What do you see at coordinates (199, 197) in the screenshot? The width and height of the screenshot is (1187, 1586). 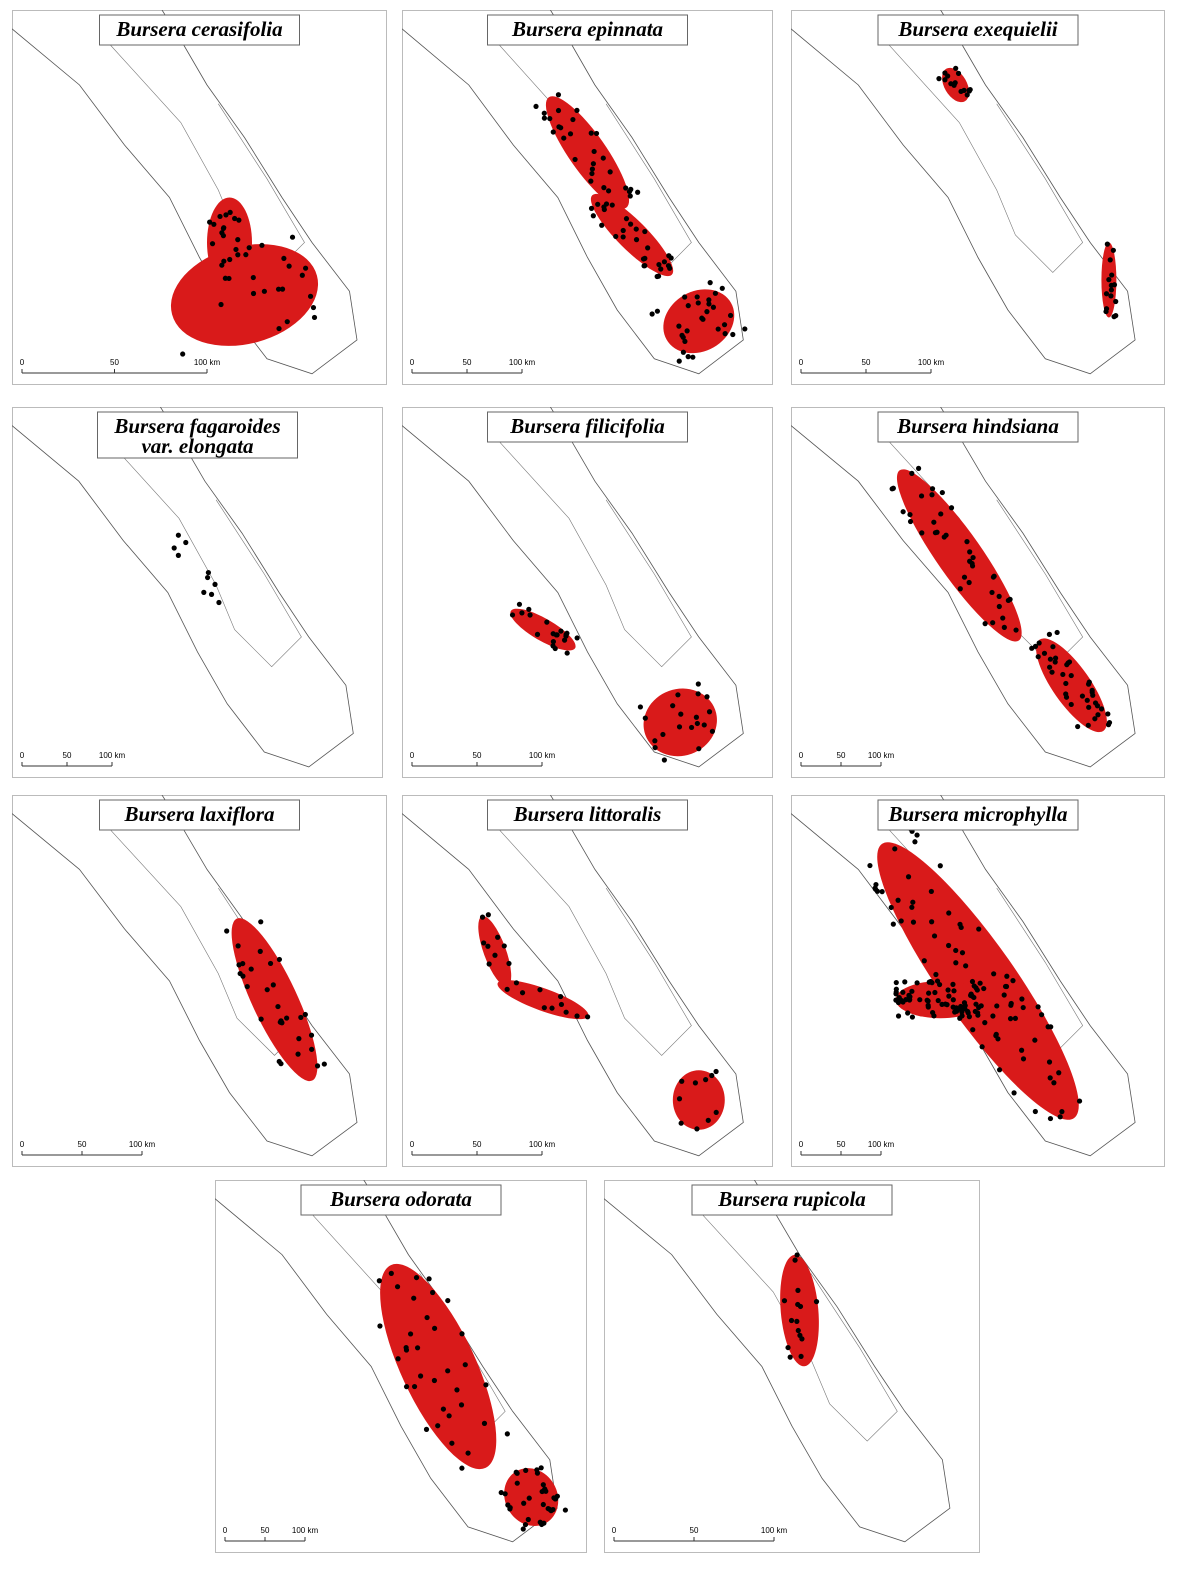 I see `map-panel: Bursera cerasifolia 0 50 100 km` at bounding box center [199, 197].